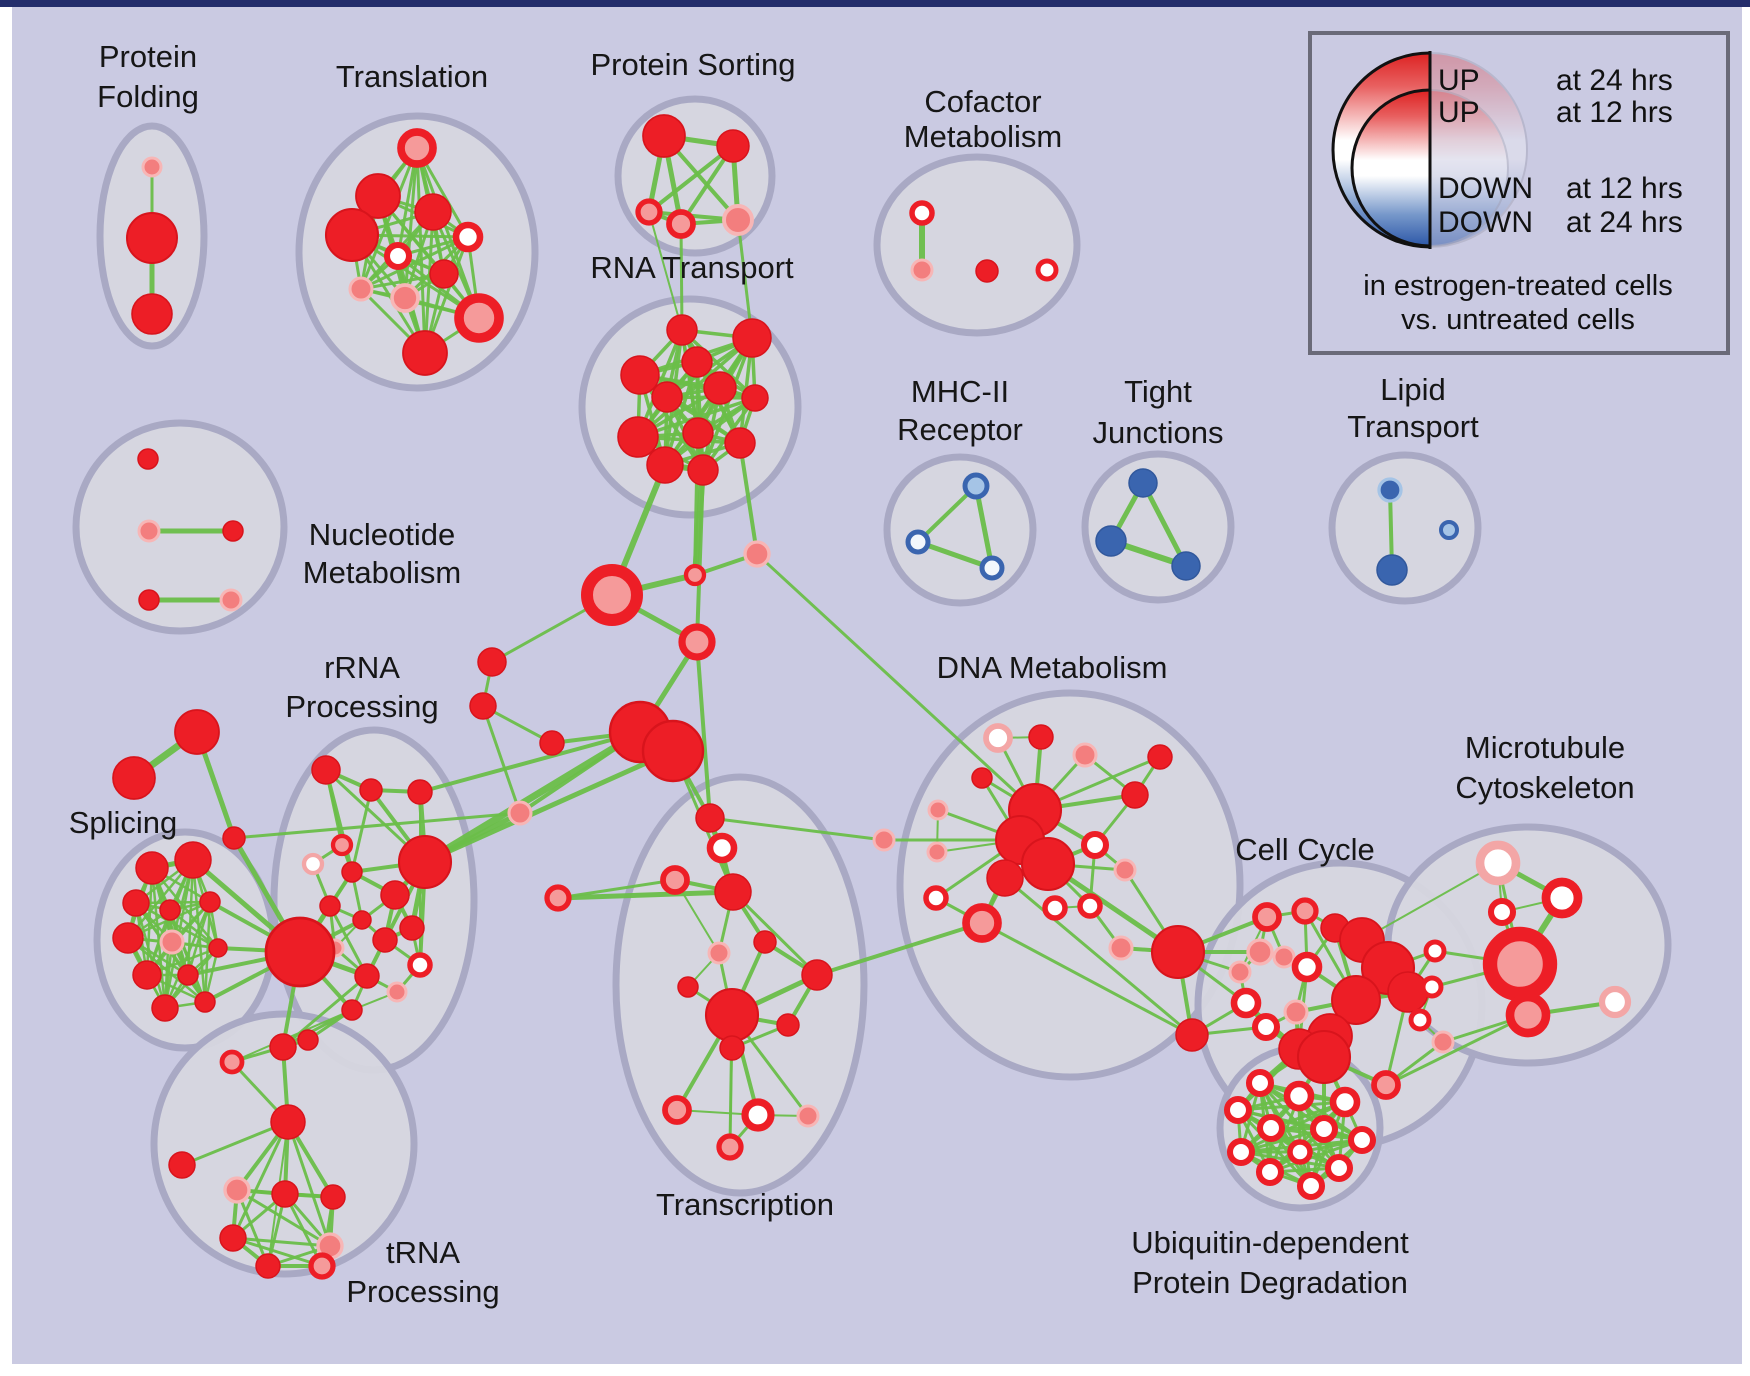 The height and width of the screenshot is (1376, 1750). I want to click on cluster-label-trna: tRNA Processing, so click(422, 1272).